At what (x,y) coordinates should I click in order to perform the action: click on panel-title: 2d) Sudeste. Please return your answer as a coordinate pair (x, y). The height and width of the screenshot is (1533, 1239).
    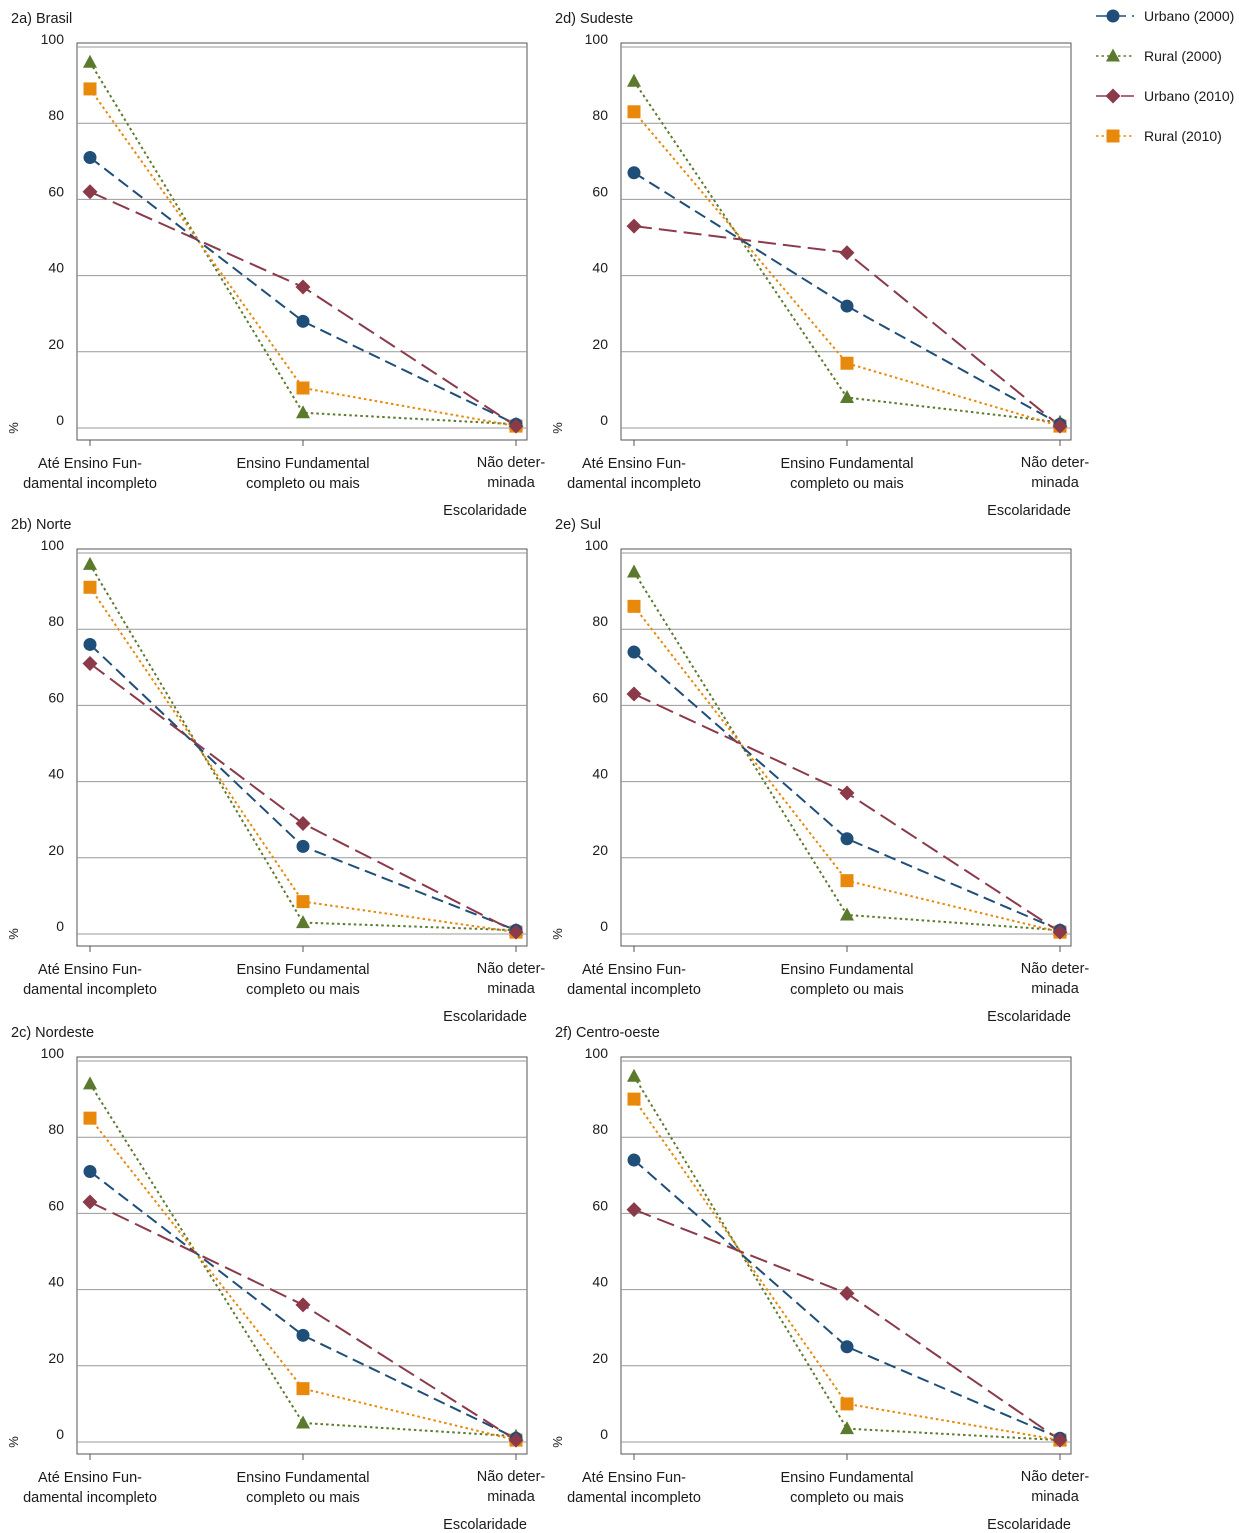
    Looking at the image, I should click on (594, 19).